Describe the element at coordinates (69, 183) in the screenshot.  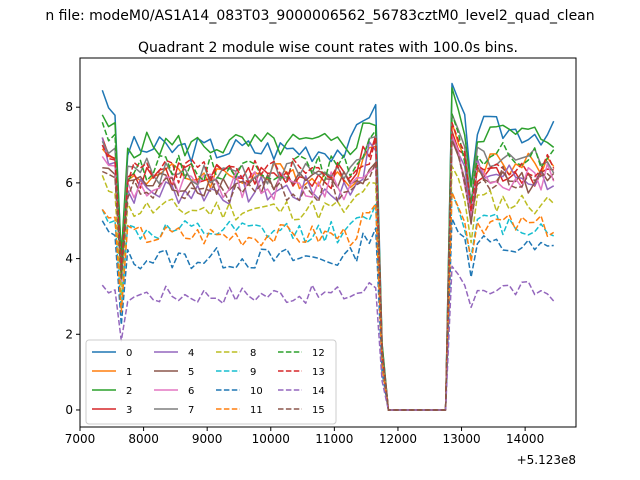
I see `y-tick-label: 6` at that location.